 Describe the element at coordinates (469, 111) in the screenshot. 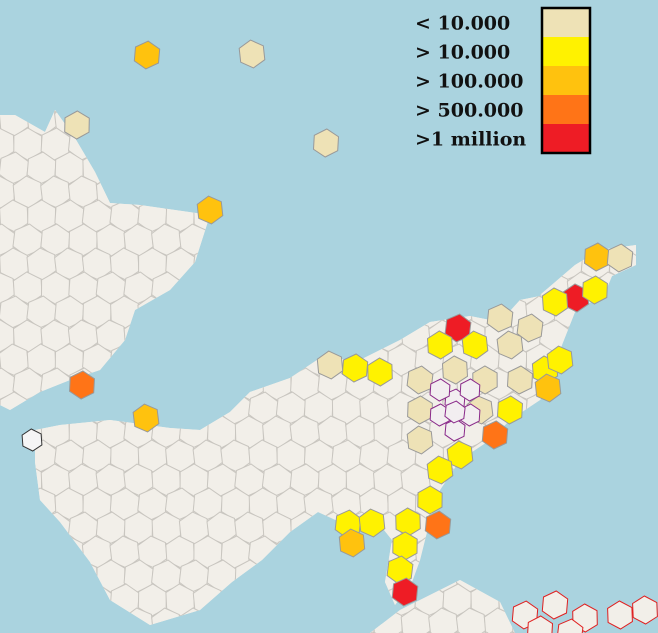

I see `legend-label: > 500.000` at that location.